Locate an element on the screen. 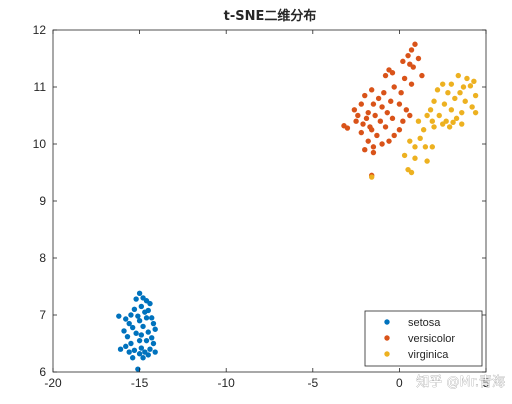 The width and height of the screenshot is (512, 404). y-tick-label: 8 is located at coordinates (42, 258).